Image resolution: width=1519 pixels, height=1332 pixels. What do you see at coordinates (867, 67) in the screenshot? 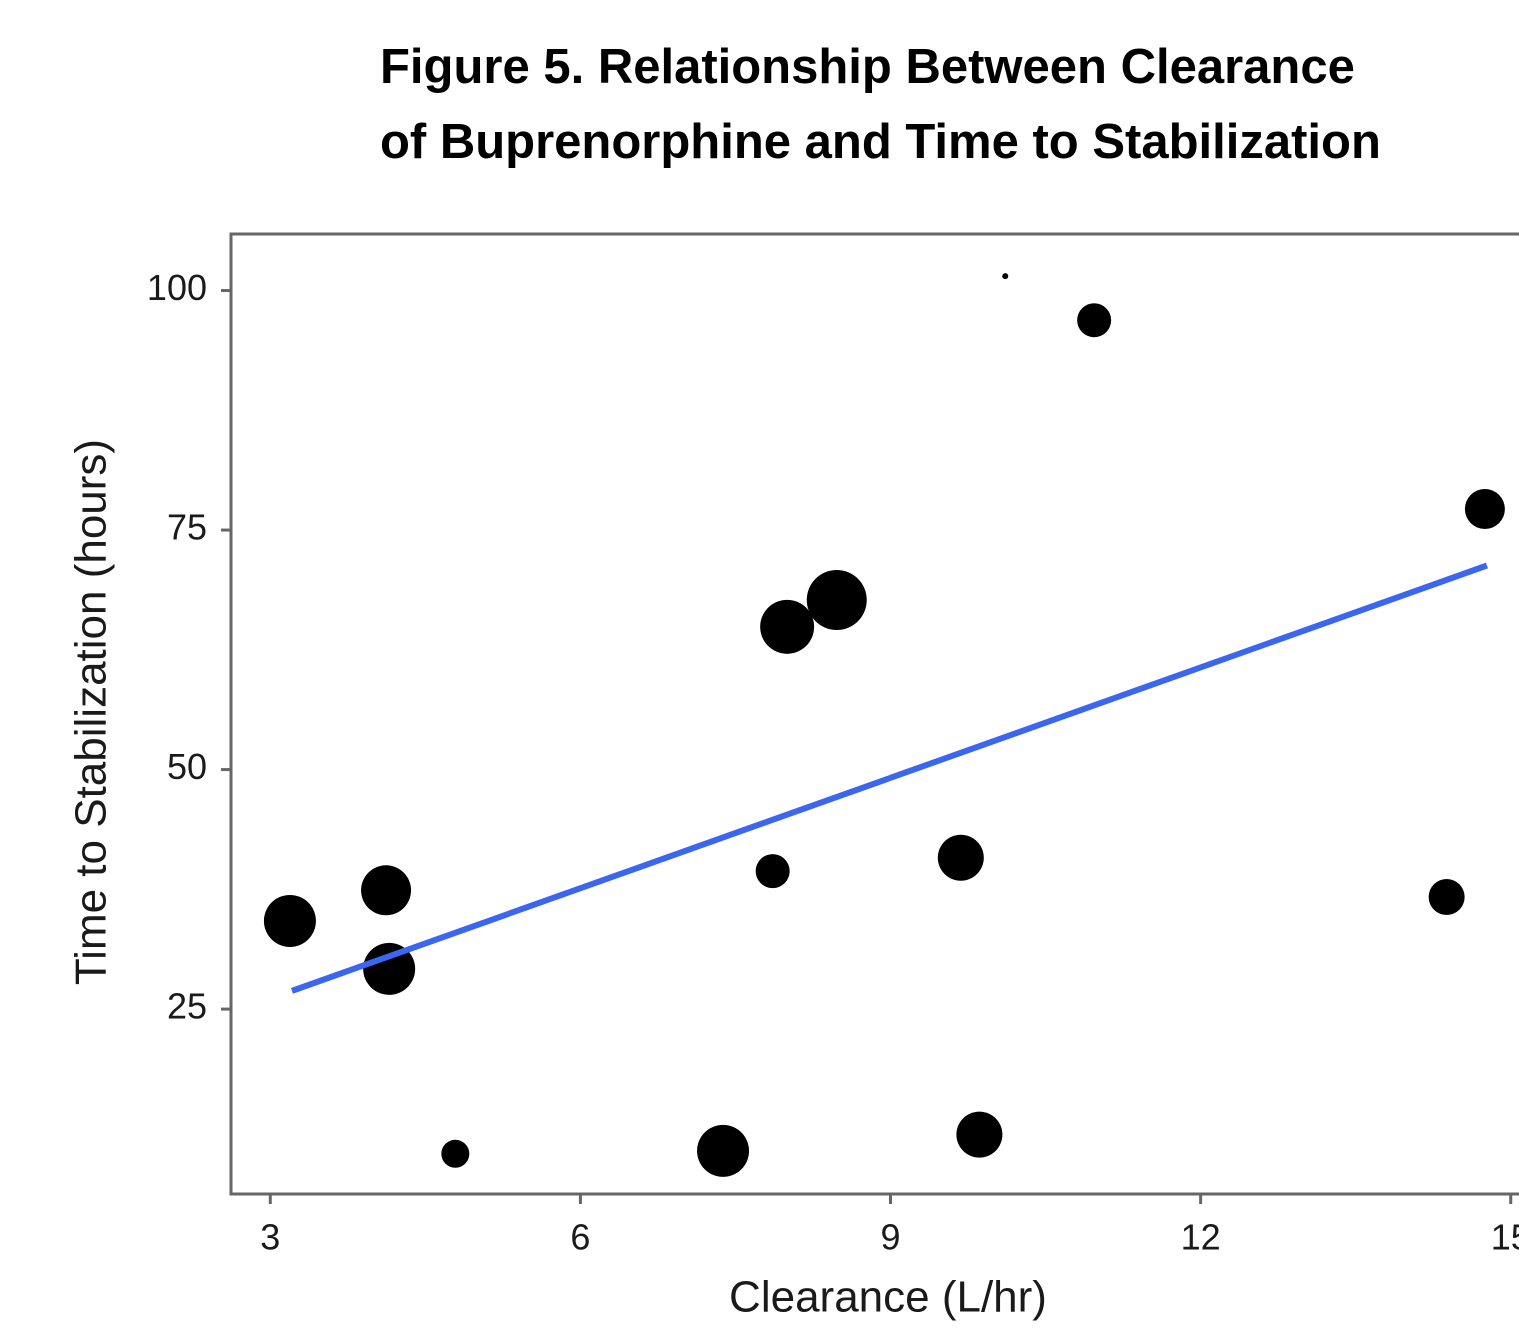
I see `chart-title: Figure 5. Relationship Between Clearance` at bounding box center [867, 67].